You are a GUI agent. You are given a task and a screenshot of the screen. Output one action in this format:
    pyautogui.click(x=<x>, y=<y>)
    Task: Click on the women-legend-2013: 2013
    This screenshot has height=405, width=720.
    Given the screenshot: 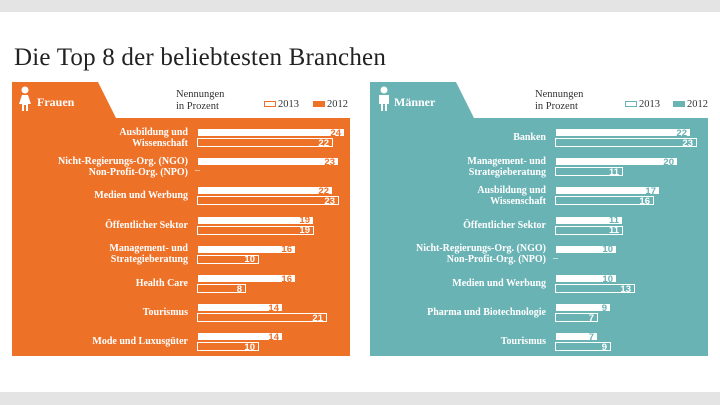 What is the action you would take?
    pyautogui.click(x=281, y=104)
    